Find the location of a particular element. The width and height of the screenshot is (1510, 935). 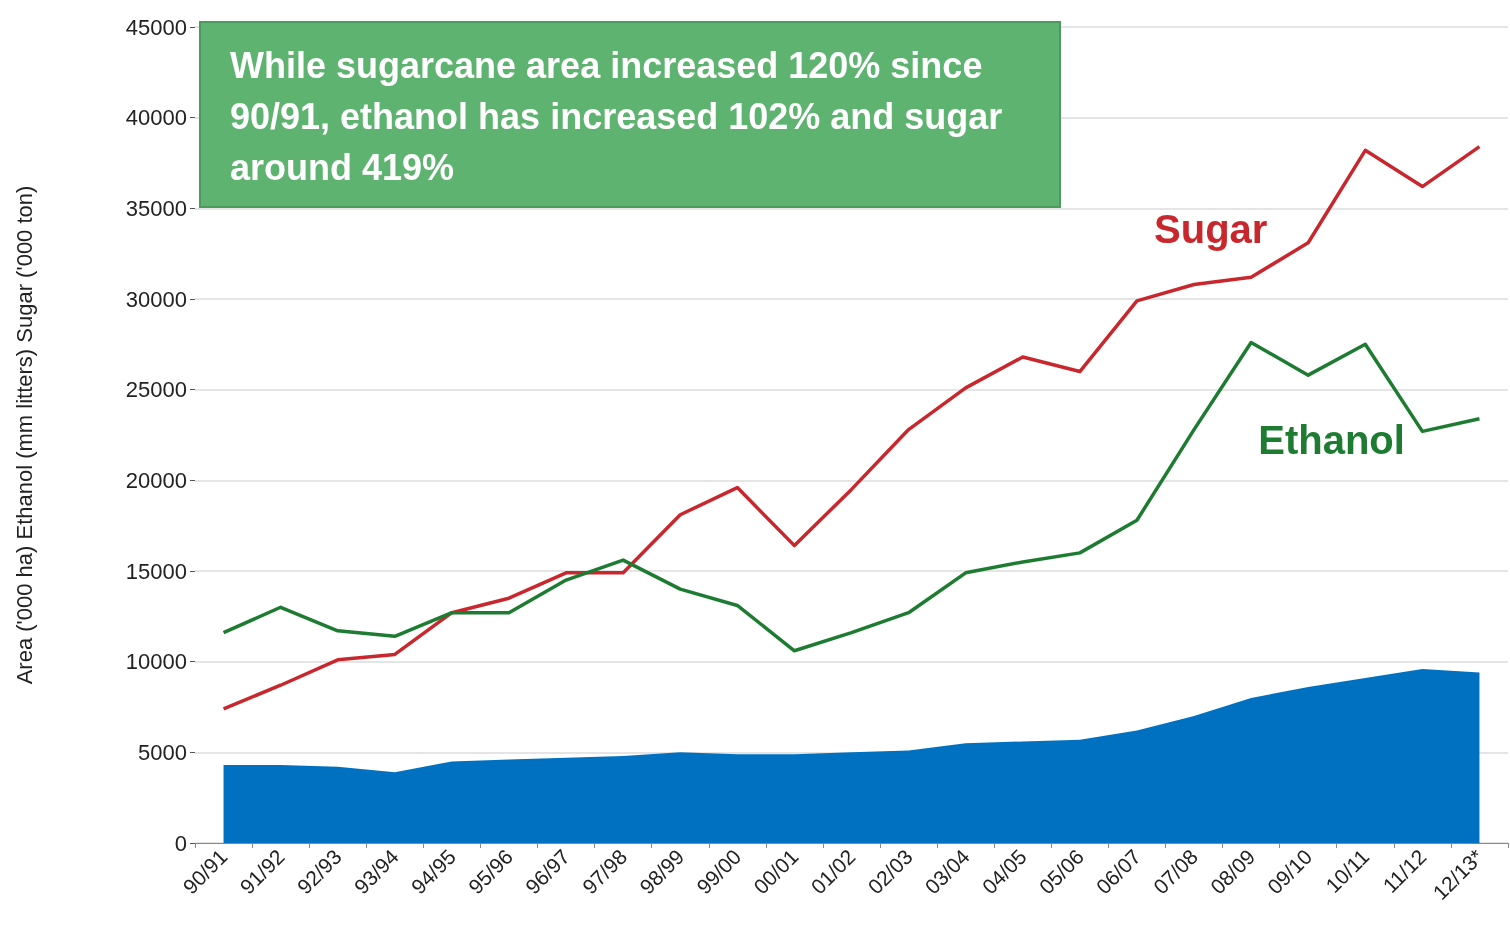

y-tick-label: 20000 is located at coordinates (156, 480).